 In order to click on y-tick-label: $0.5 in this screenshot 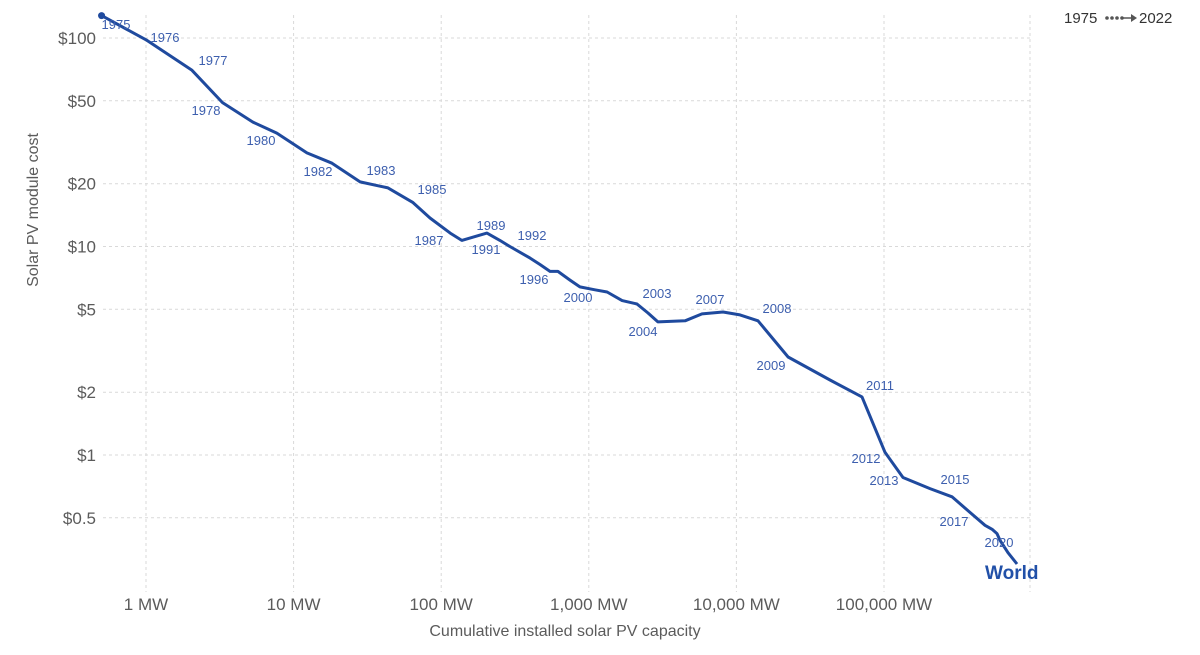, I will do `click(79, 518)`.